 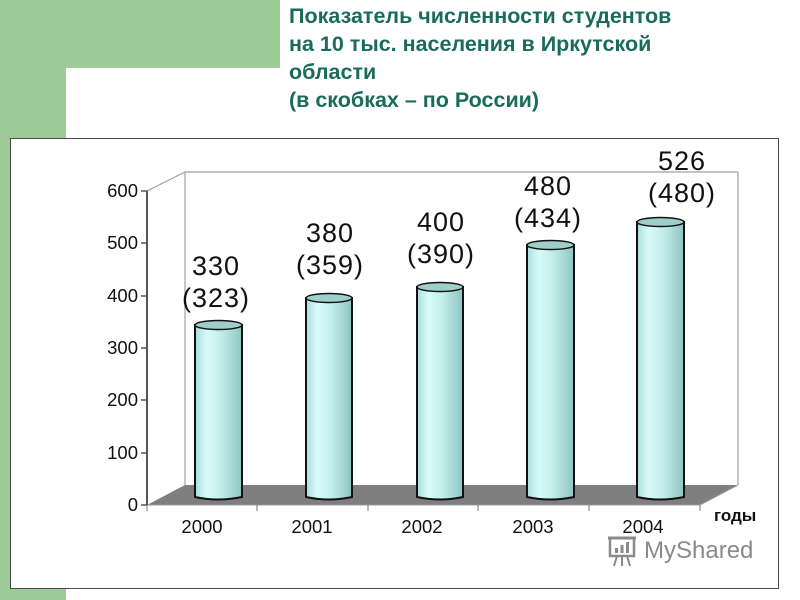 What do you see at coordinates (550, 370) in the screenshot?
I see `bar-2003` at bounding box center [550, 370].